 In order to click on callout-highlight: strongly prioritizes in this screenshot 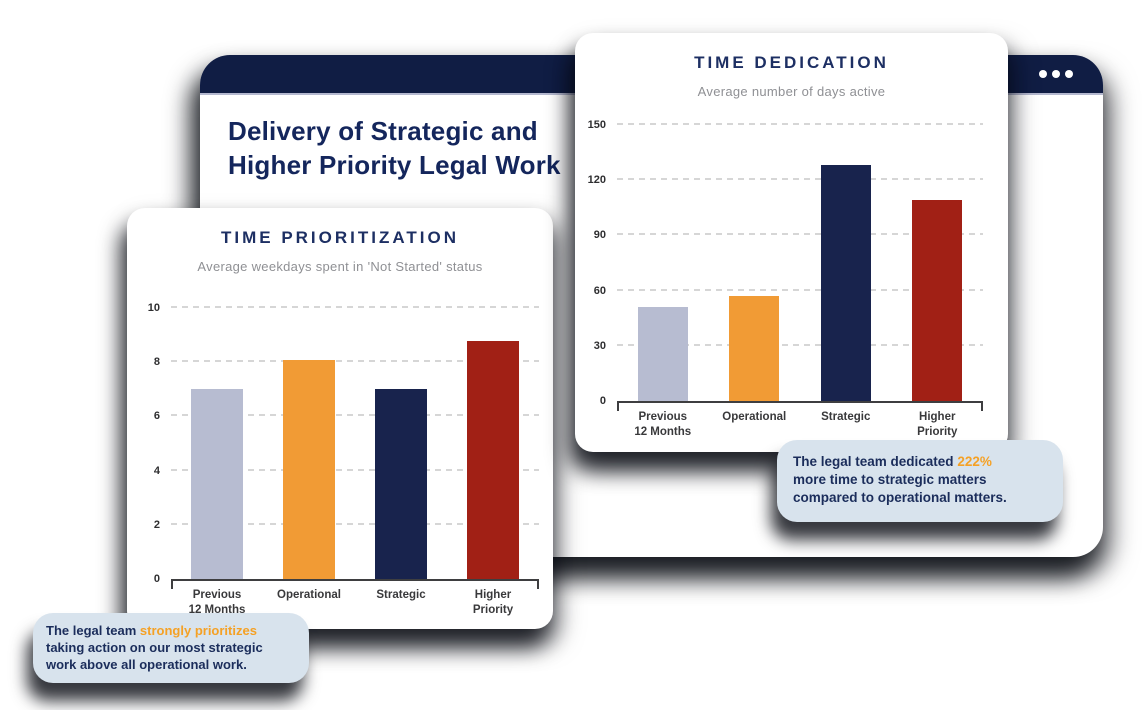, I will do `click(198, 630)`.